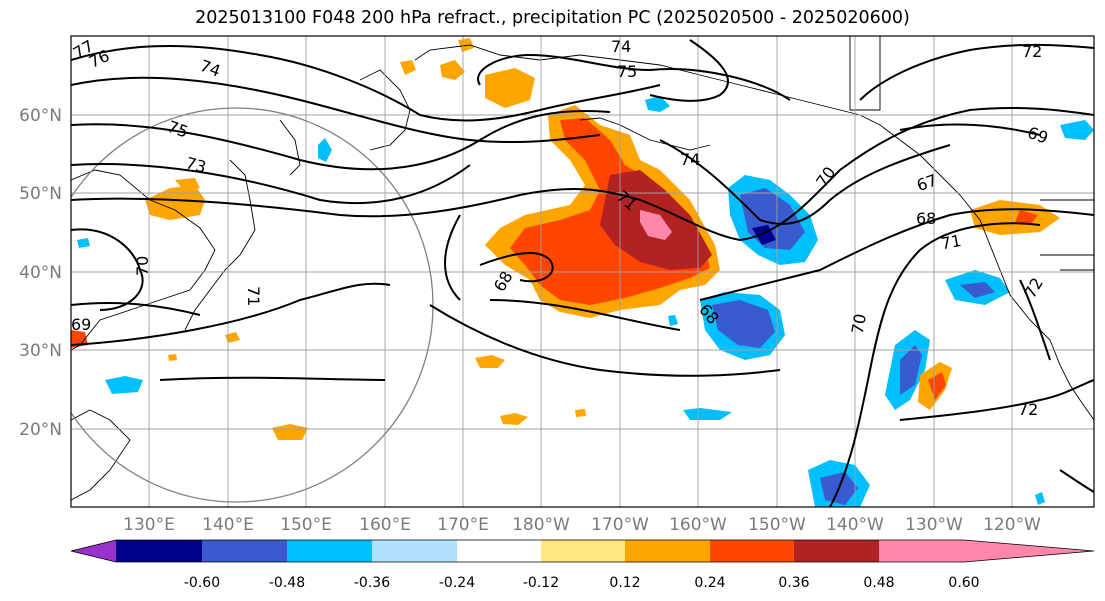  Describe the element at coordinates (196, 165) in the screenshot. I see `contour-label: 73` at that location.